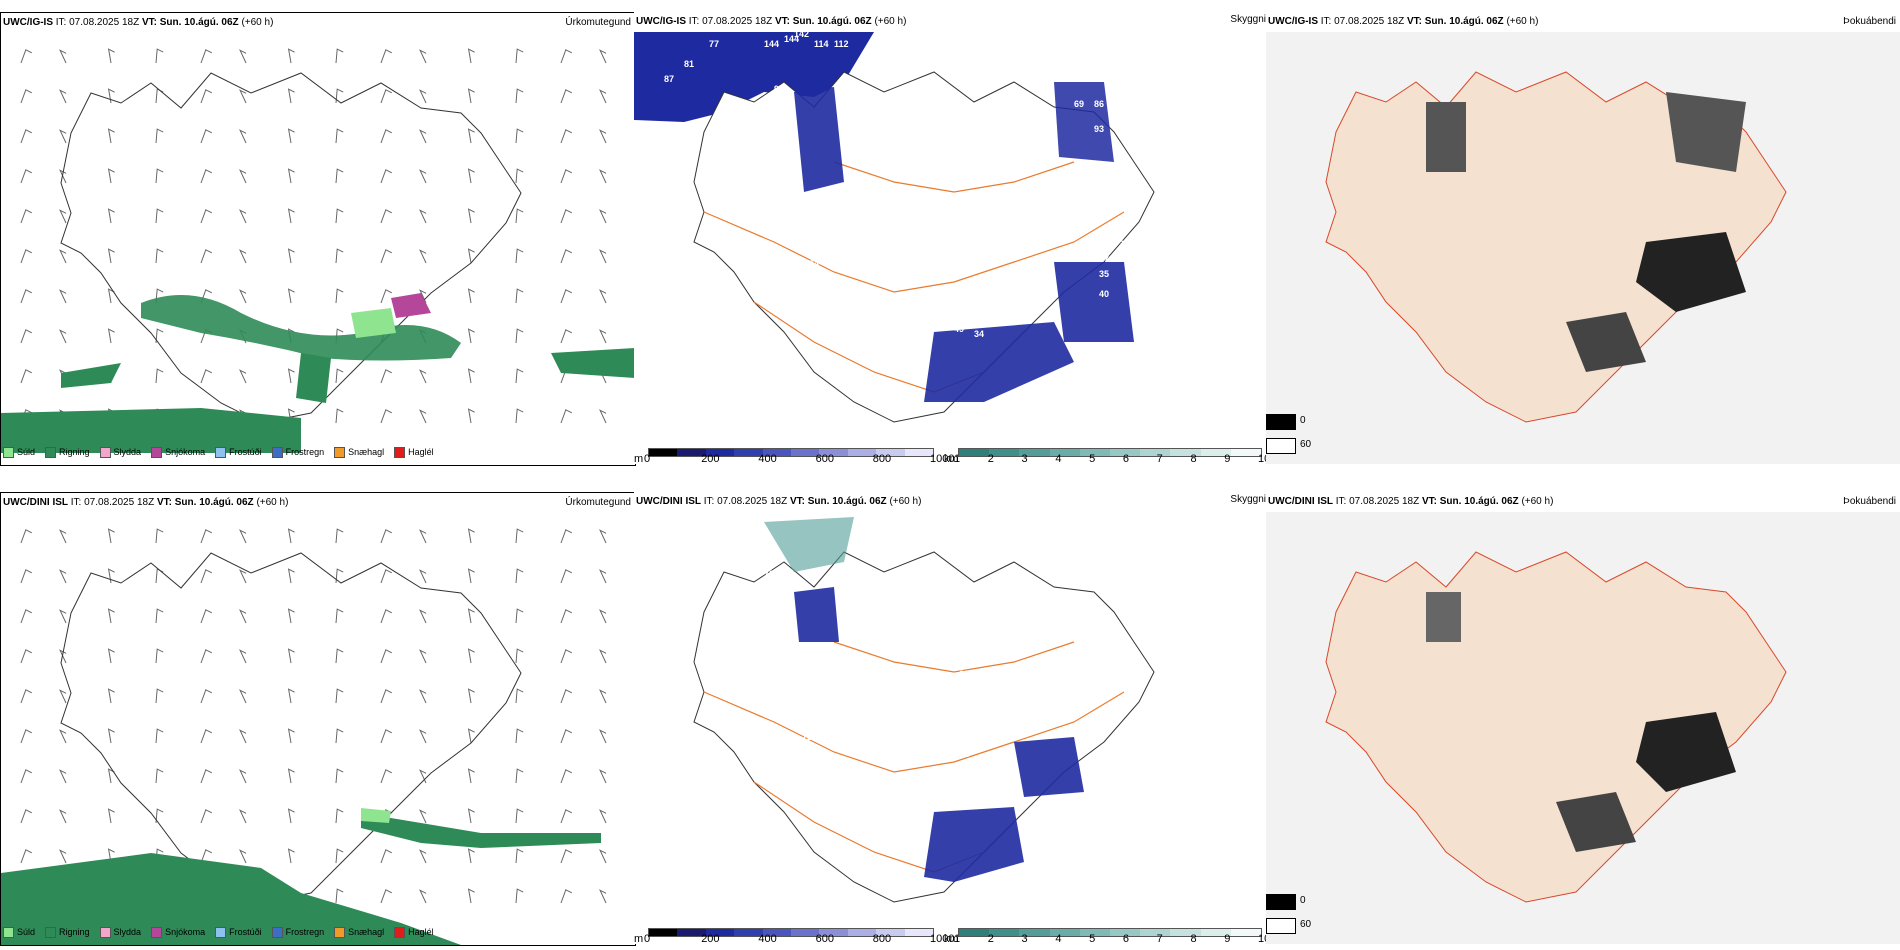 The width and height of the screenshot is (1900, 950). Describe the element at coordinates (366, 932) in the screenshot. I see `ptype-label: Snæhagl` at that location.